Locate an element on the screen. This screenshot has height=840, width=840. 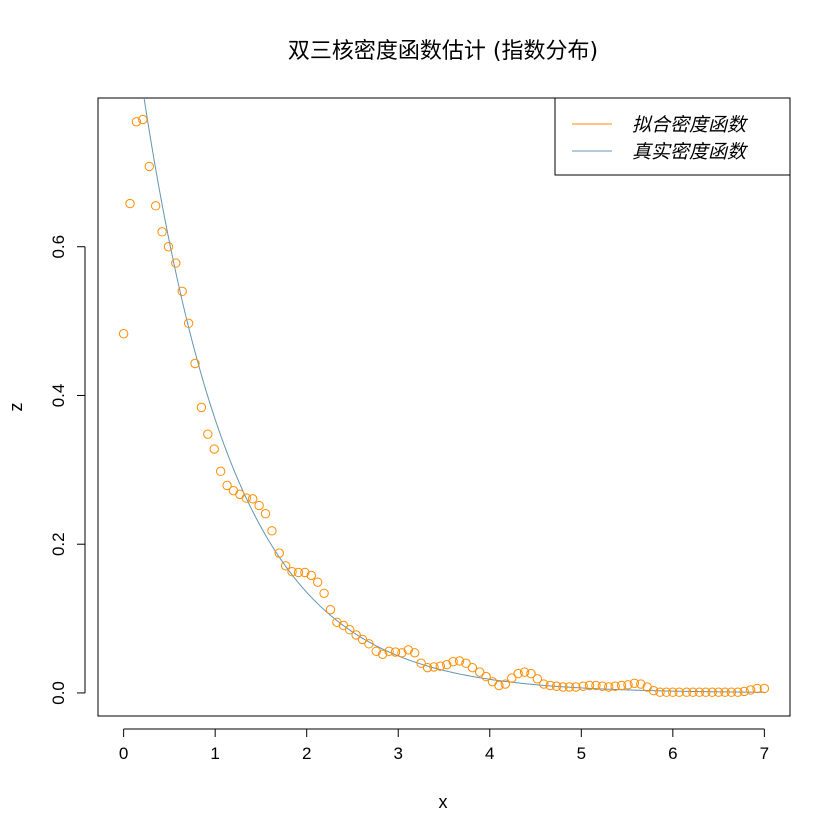
legend-label-true-density: 真实密度函数 is located at coordinates (690, 152).